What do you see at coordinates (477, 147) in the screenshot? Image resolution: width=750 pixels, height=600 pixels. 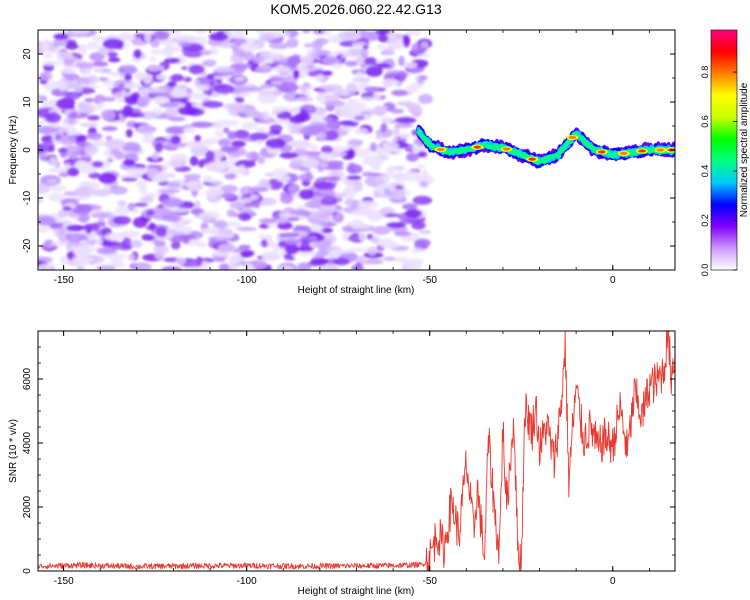 I see `heatmap-hotspot-core` at bounding box center [477, 147].